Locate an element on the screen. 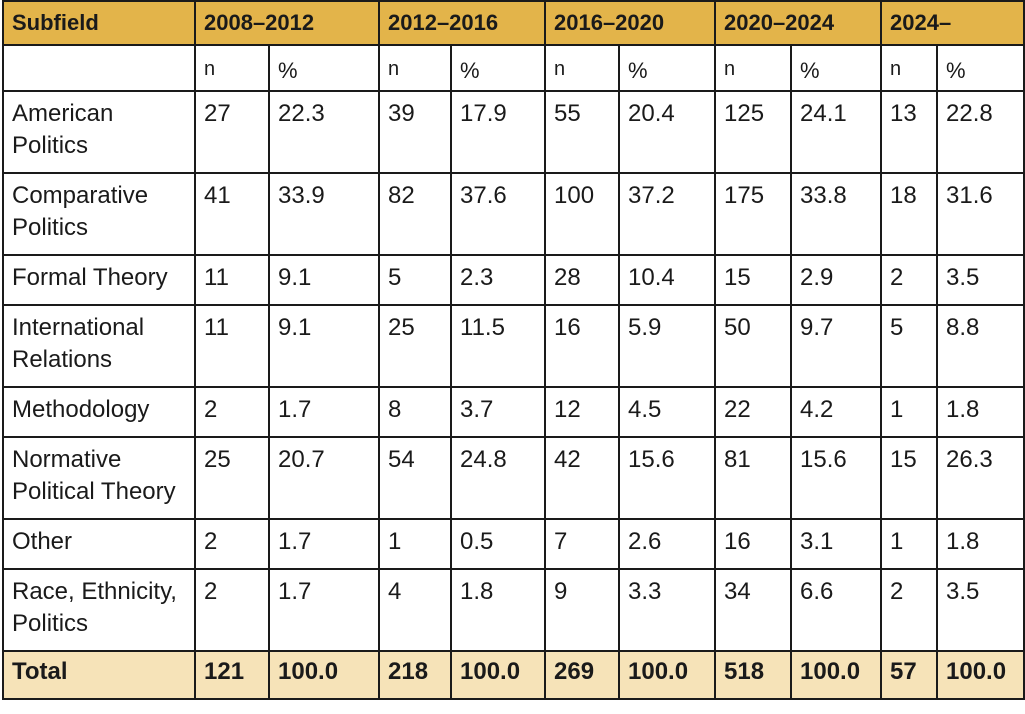 The image size is (1025, 714). subheader-row: n % n % n % n % n % is located at coordinates (513, 68).